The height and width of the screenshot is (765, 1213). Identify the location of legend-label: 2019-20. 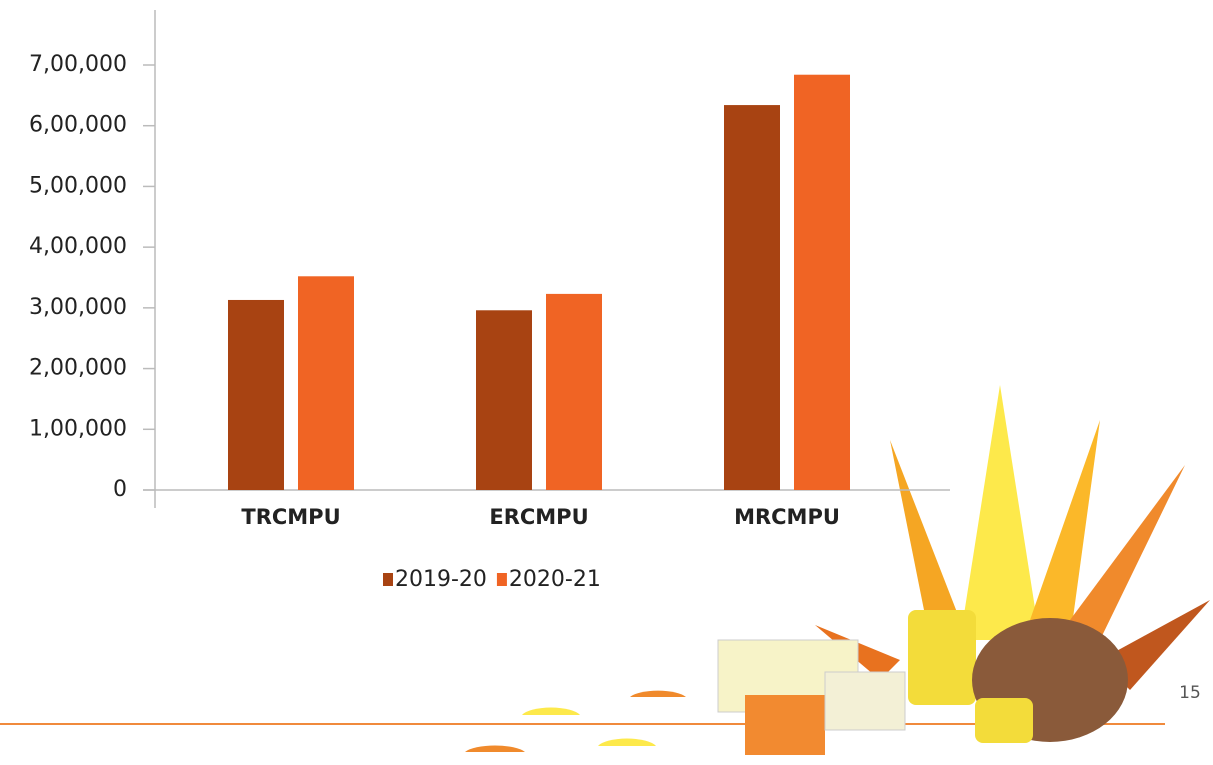
(441, 579).